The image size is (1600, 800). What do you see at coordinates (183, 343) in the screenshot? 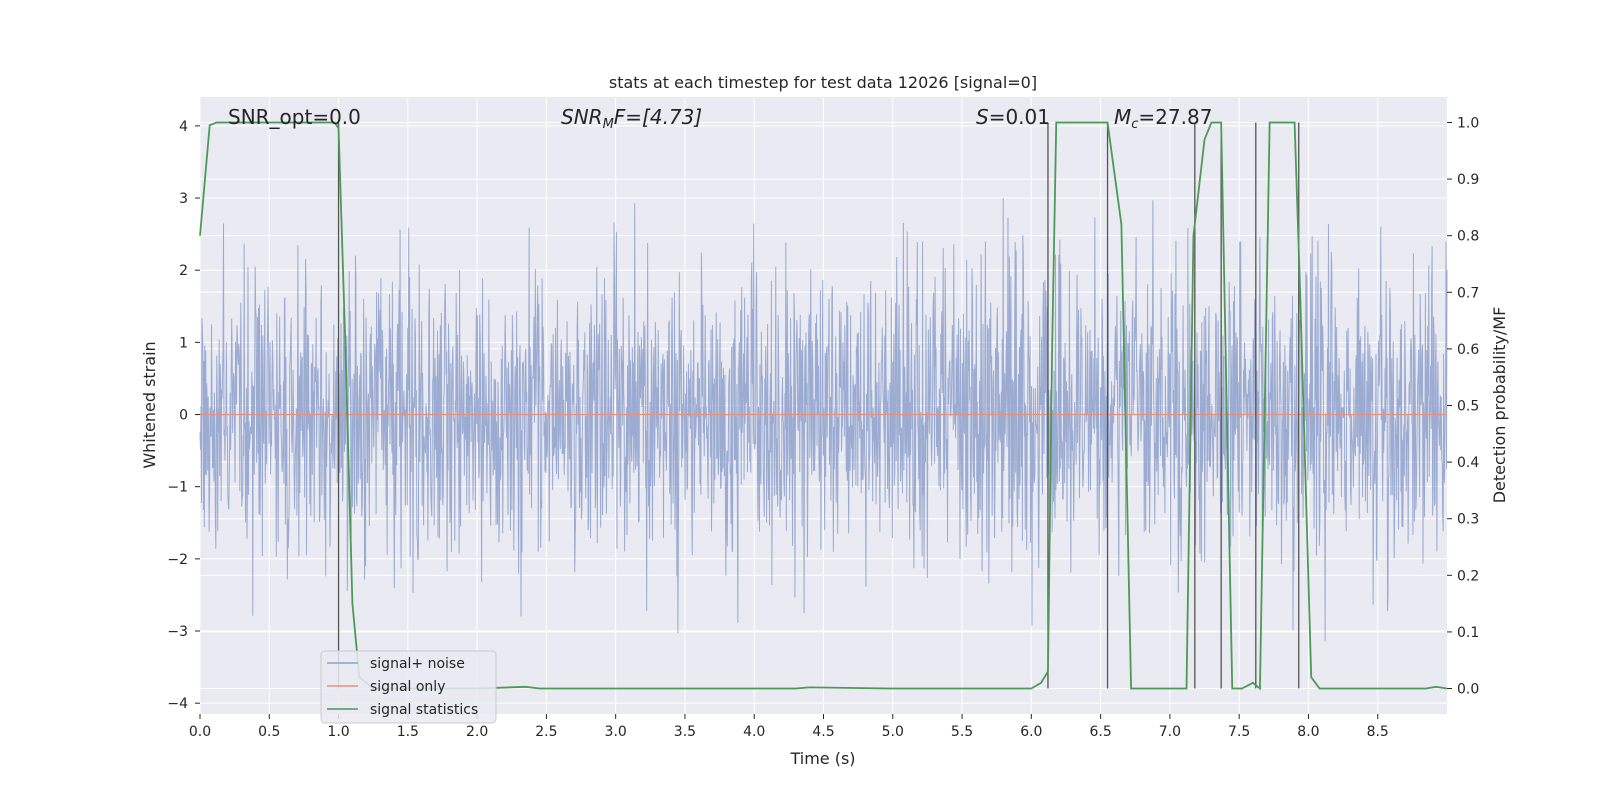
I see `y-left-tick-label: 1` at bounding box center [183, 343].